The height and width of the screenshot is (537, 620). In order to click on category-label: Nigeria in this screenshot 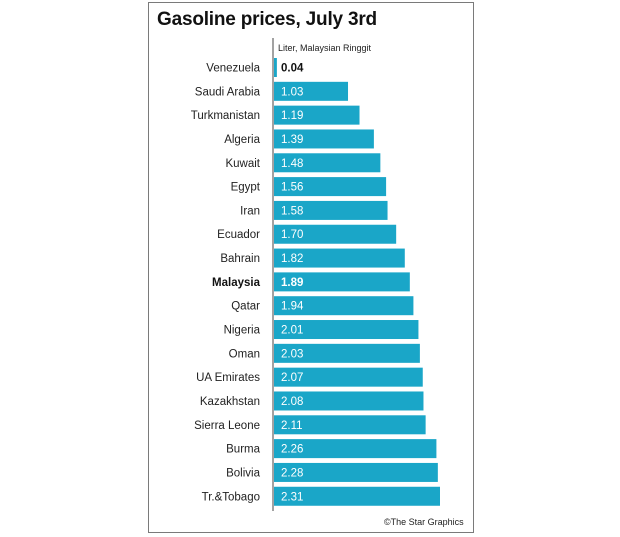, I will do `click(242, 331)`.